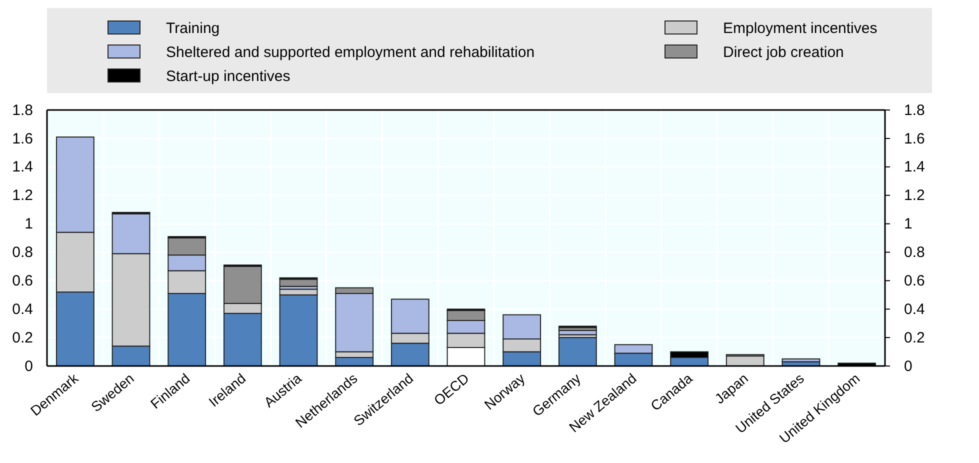 Image resolution: width=979 pixels, height=463 pixels. What do you see at coordinates (914, 195) in the screenshot?
I see `y2-tick-label: 1.2` at bounding box center [914, 195].